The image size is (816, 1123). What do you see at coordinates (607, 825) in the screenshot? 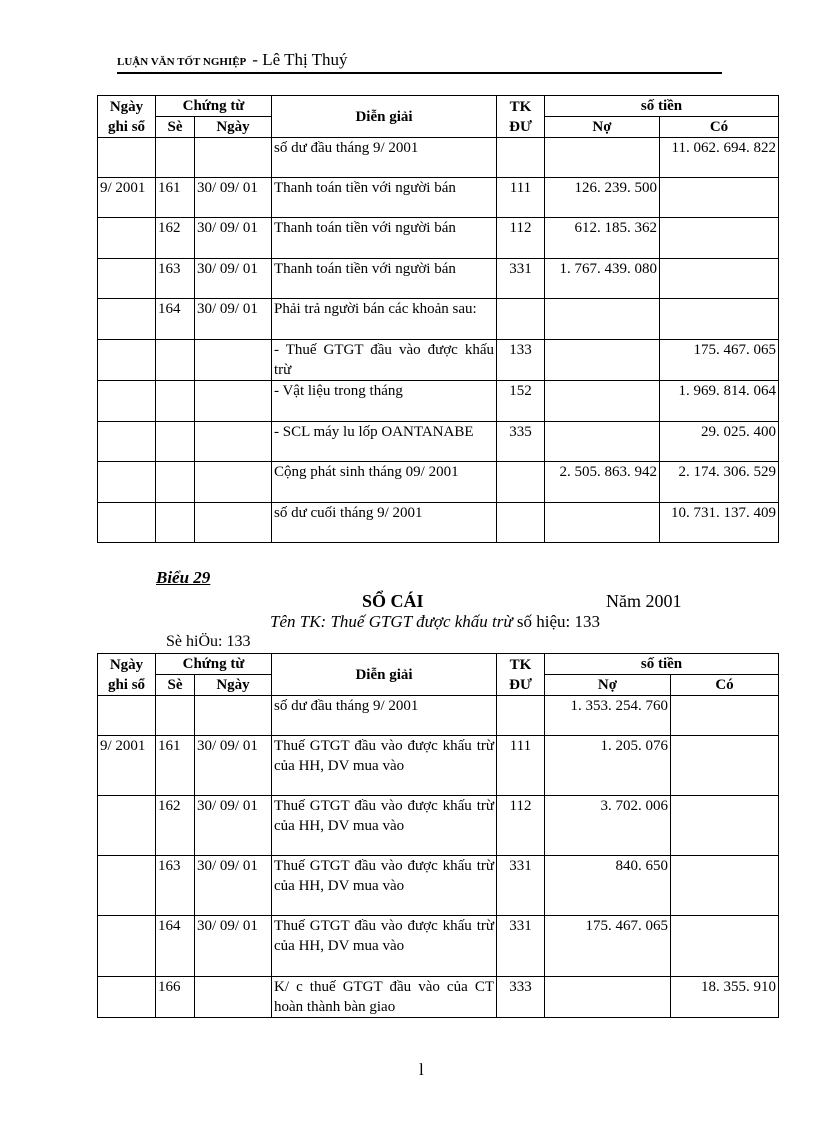
I see `cell-no: 3. 702. 006` at bounding box center [607, 825].